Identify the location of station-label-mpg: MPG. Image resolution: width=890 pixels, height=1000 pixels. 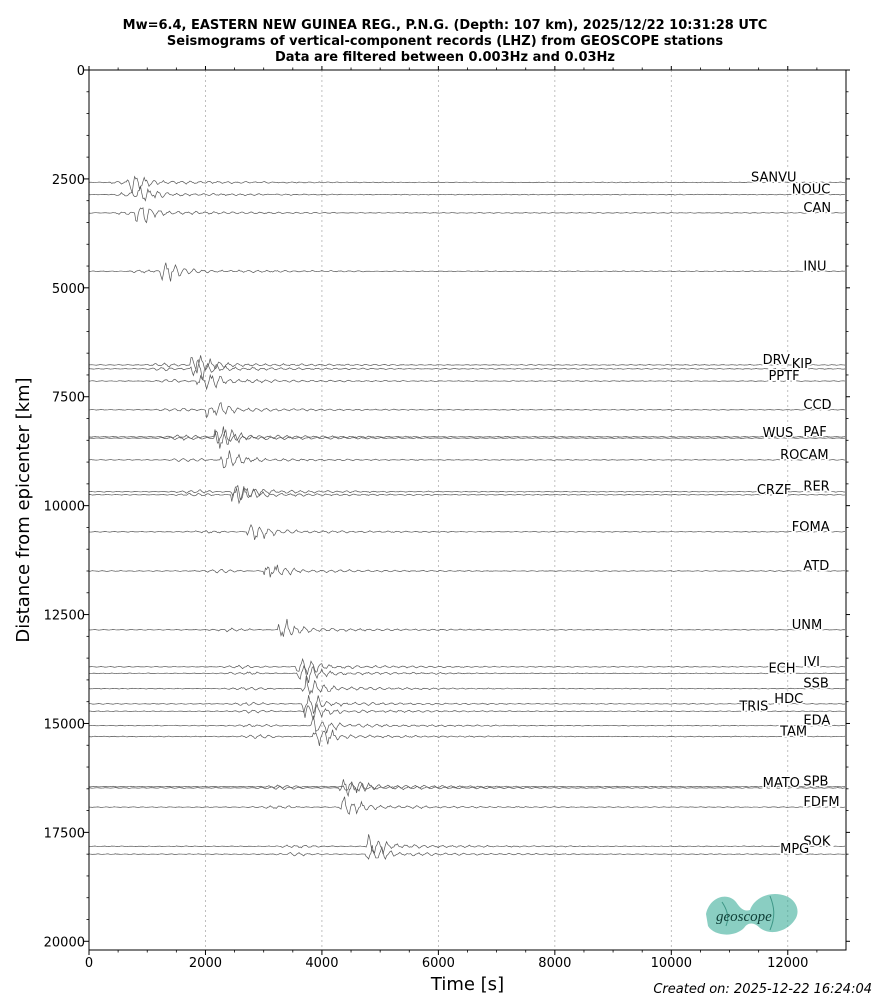
(794, 849).